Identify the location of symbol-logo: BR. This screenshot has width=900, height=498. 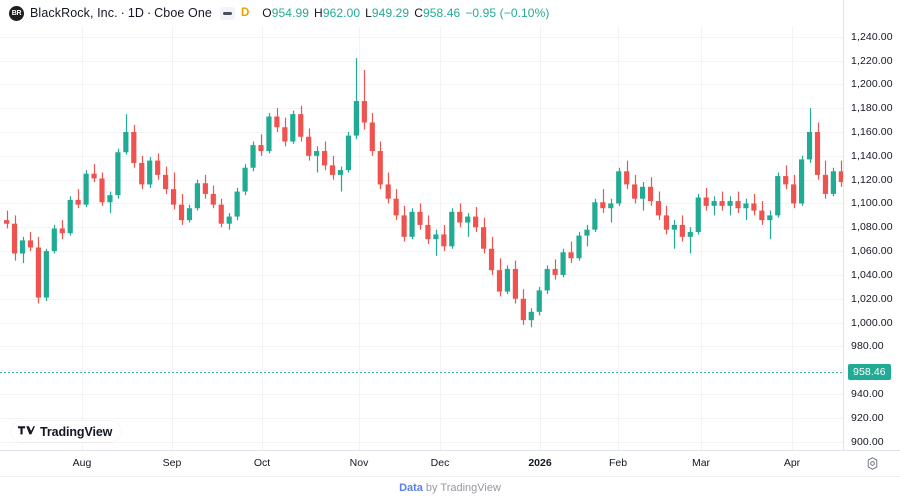
(16, 13).